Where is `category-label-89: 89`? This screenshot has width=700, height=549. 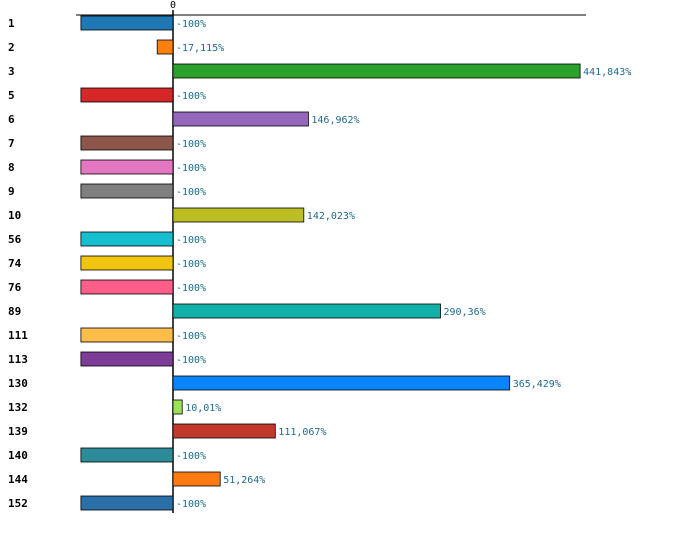
category-label-89: 89 is located at coordinates (14, 311).